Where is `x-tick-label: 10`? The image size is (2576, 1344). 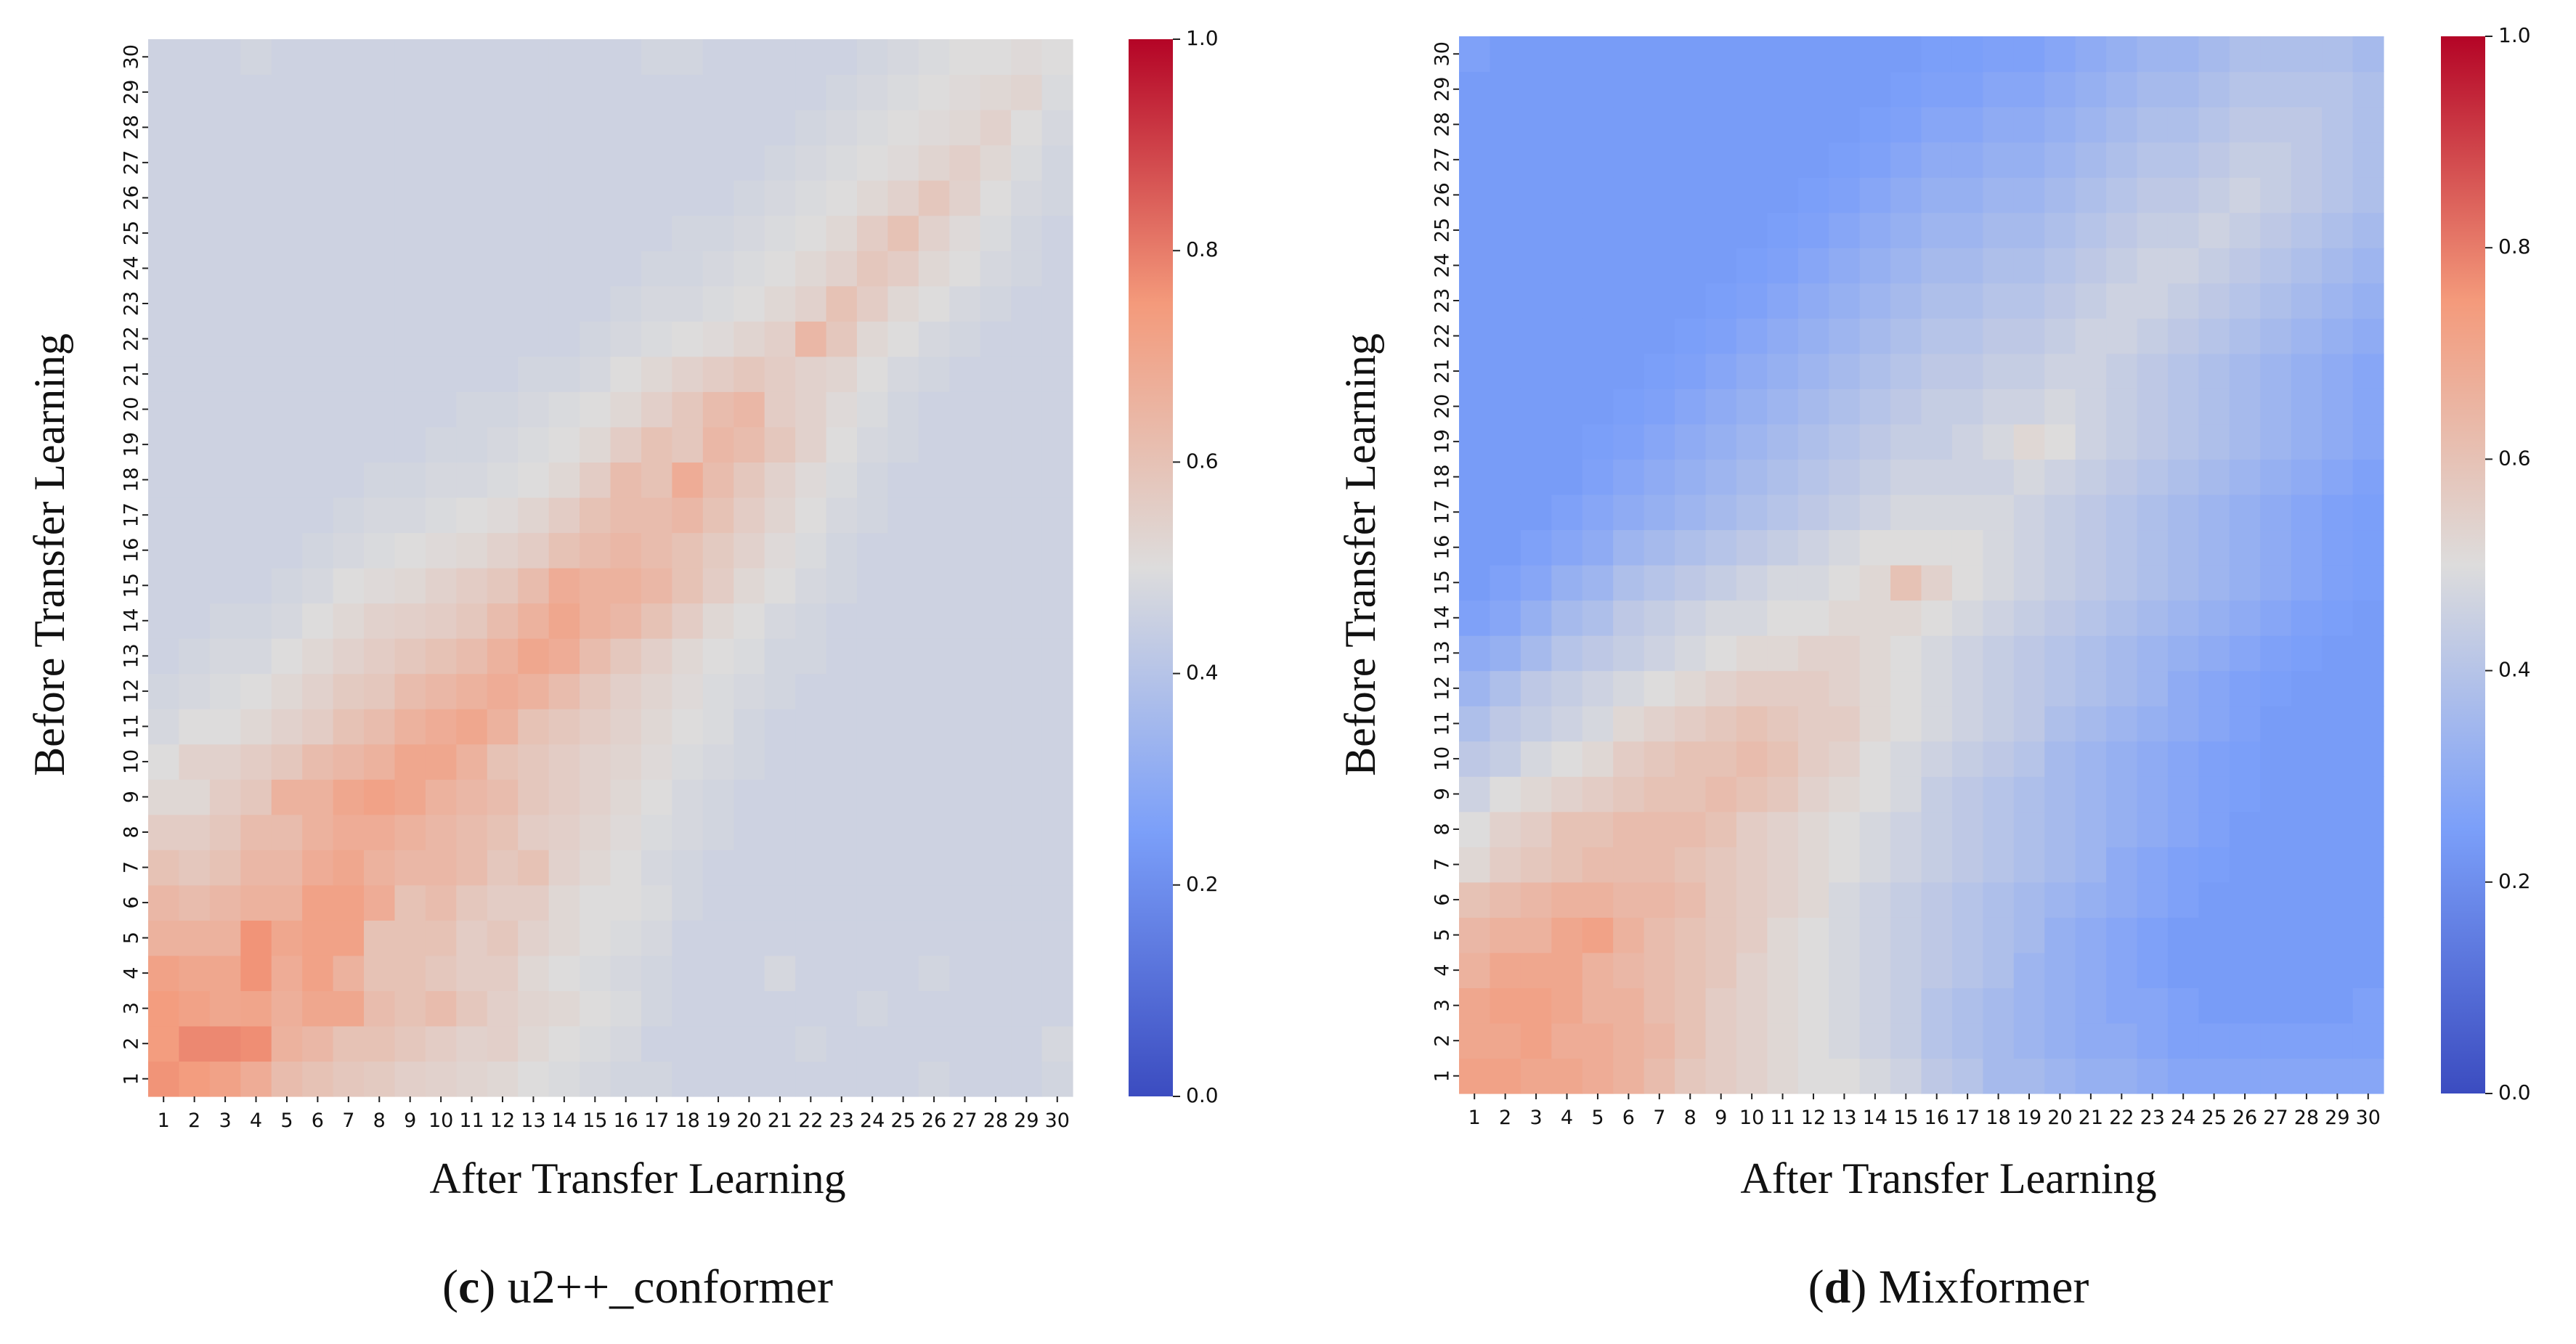 x-tick-label: 10 is located at coordinates (441, 1120).